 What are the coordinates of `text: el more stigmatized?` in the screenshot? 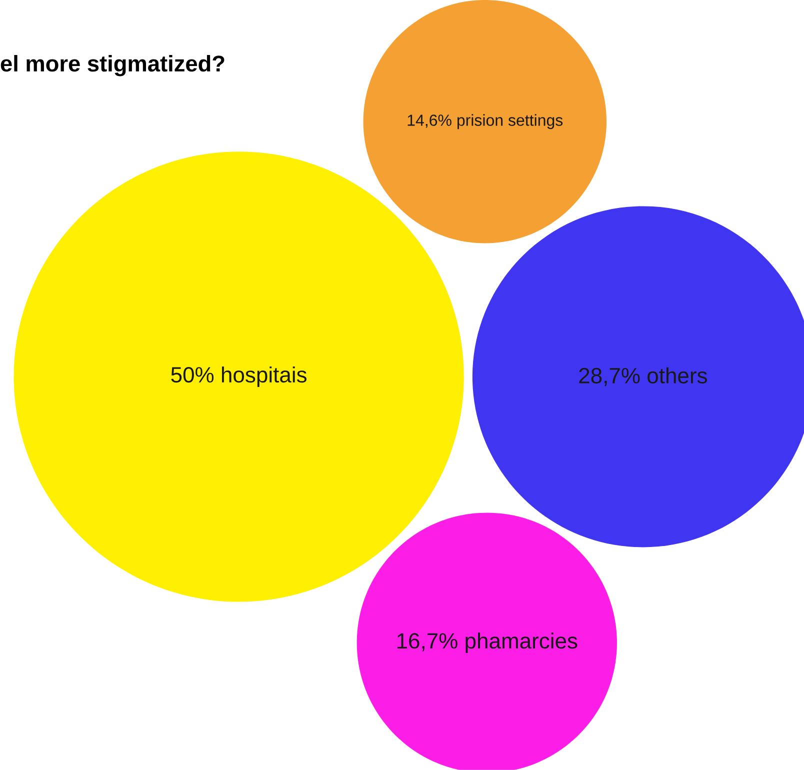 It's located at (112, 65).